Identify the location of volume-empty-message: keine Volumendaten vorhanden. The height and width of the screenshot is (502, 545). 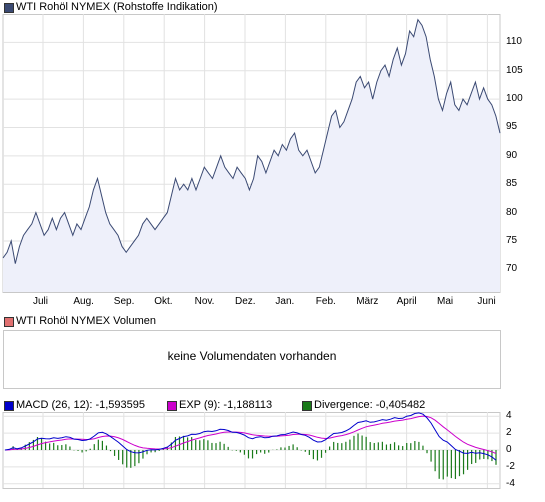
(252, 356).